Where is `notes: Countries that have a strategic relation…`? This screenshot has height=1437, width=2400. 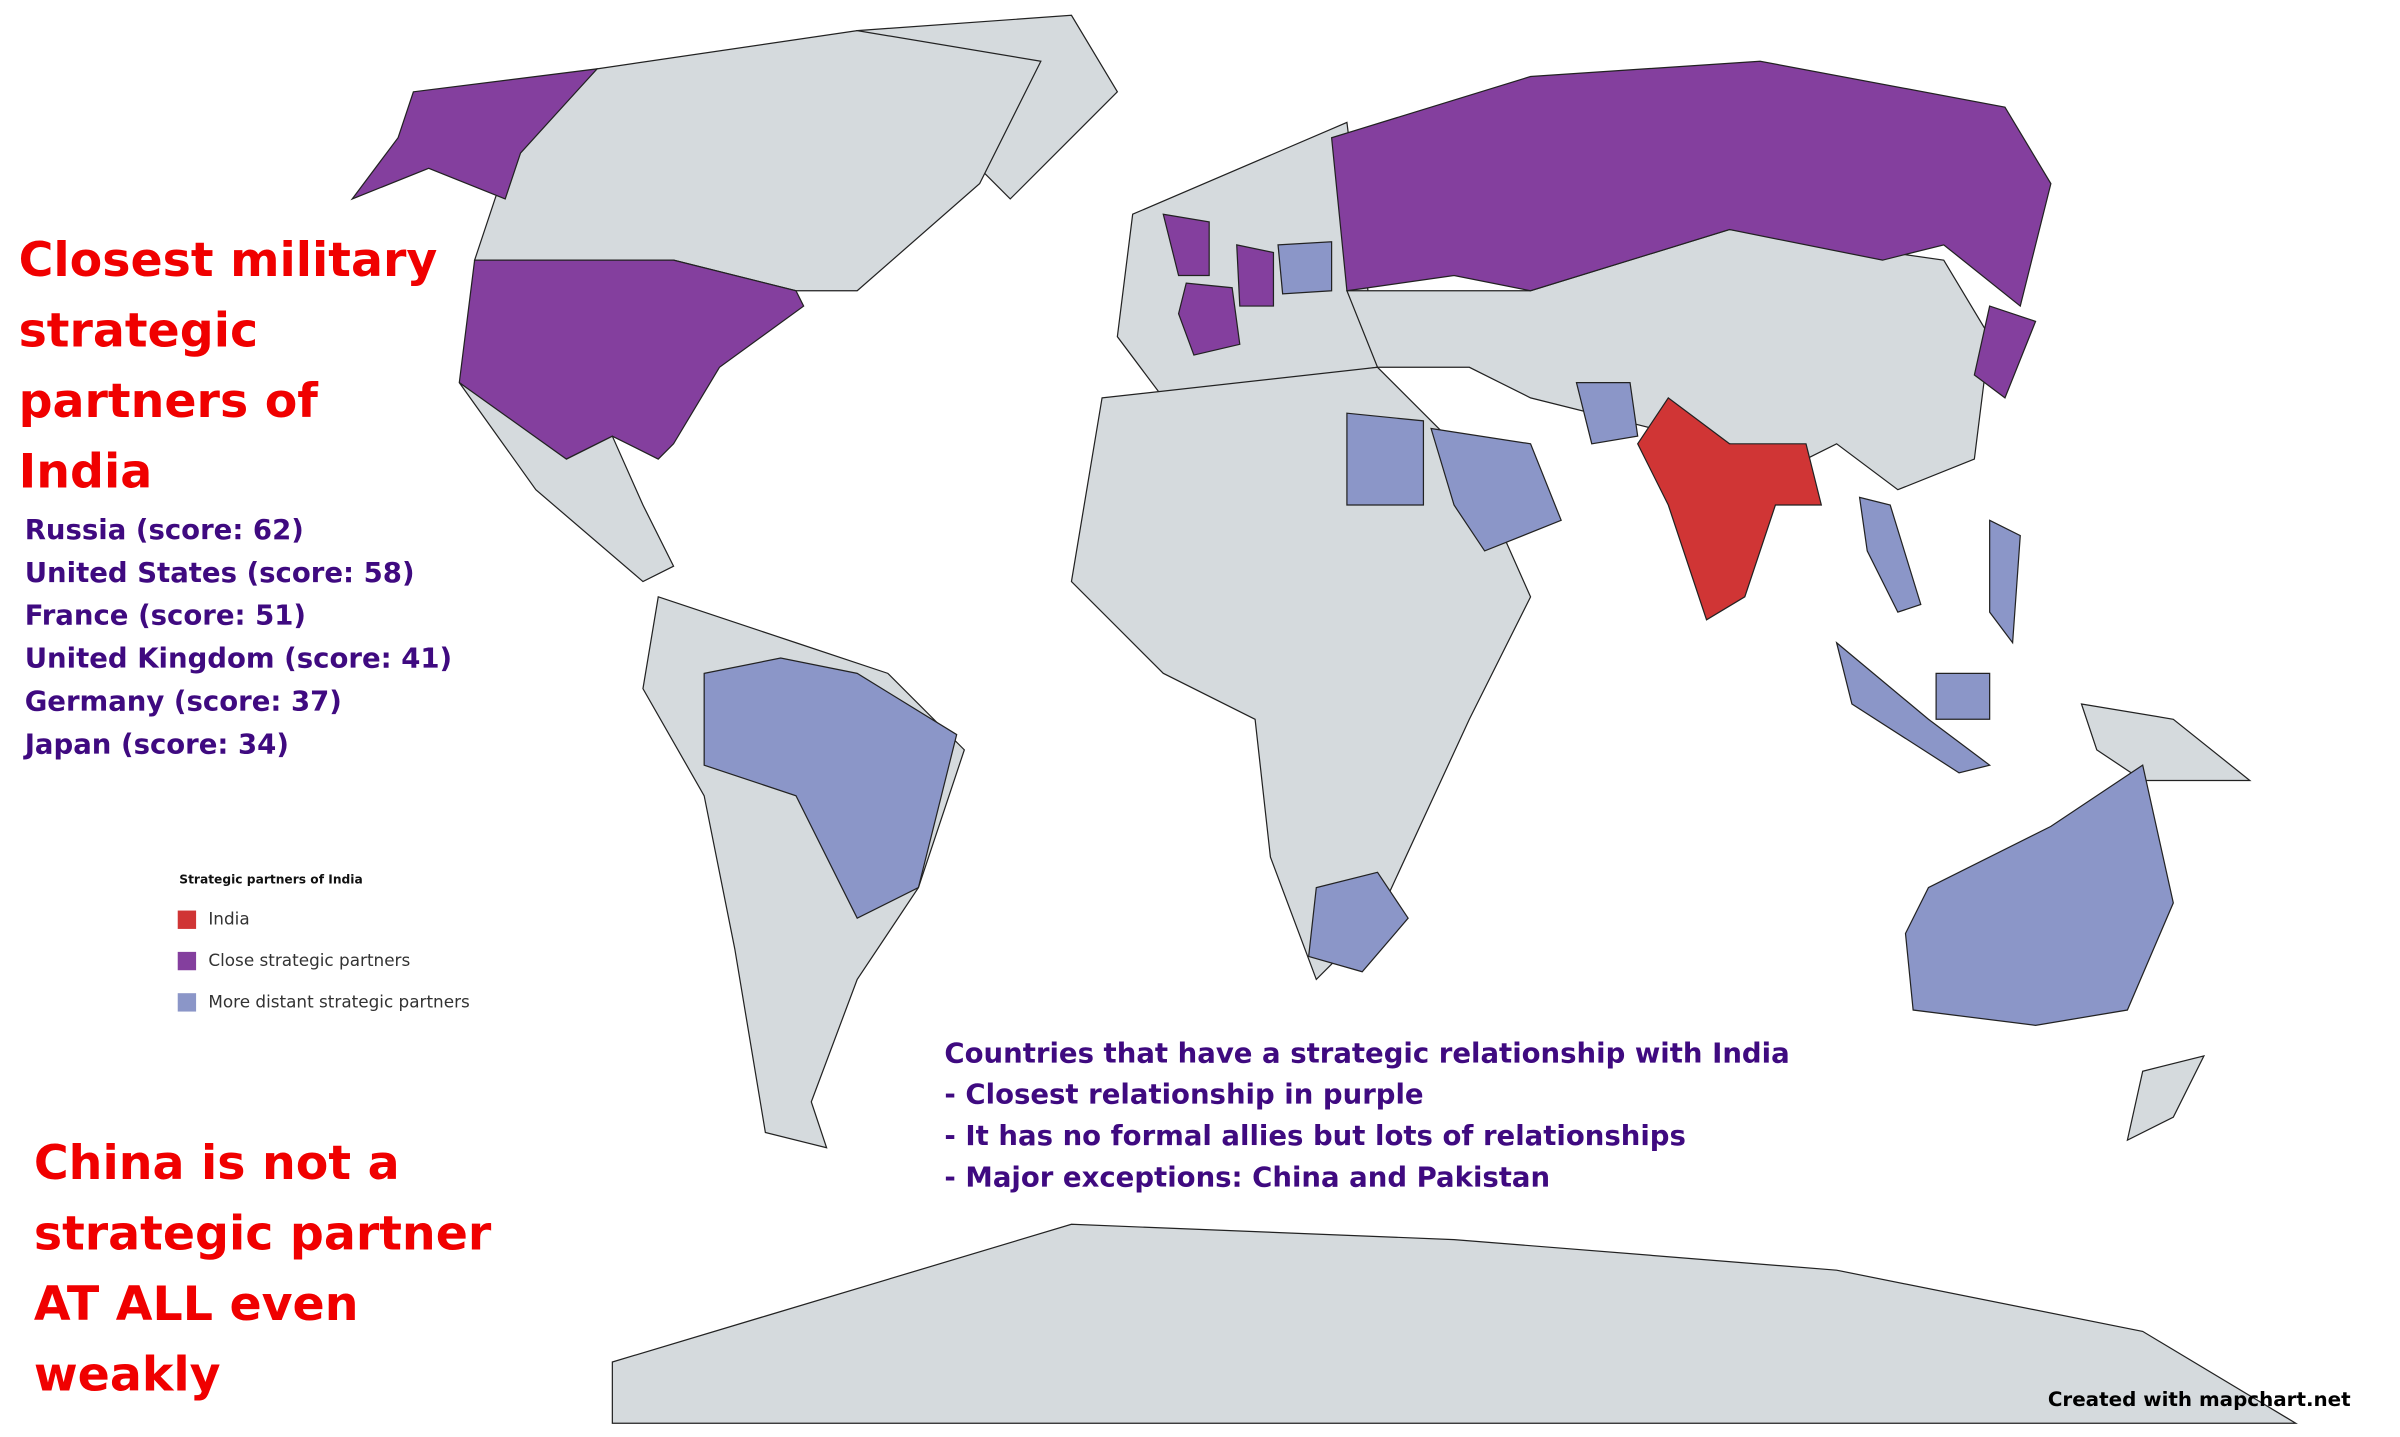 notes: Countries that have a strategic relation… is located at coordinates (1366, 1115).